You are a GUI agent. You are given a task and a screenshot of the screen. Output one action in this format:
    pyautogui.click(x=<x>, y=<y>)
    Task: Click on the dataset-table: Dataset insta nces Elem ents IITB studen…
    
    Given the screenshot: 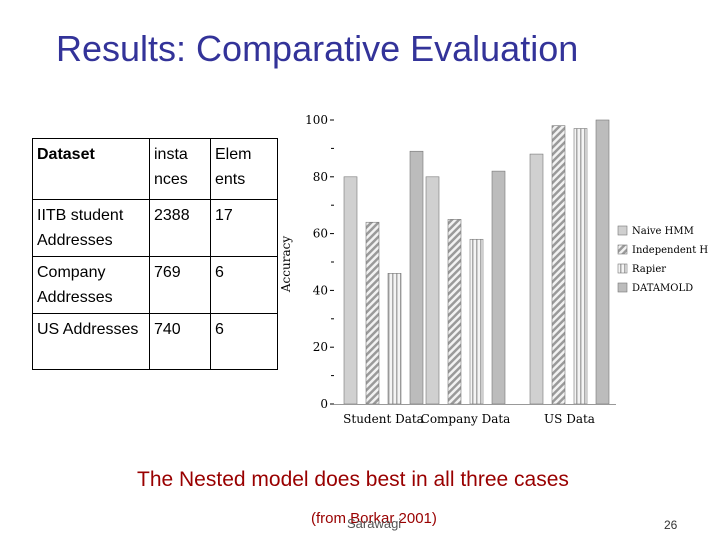 What is the action you would take?
    pyautogui.click(x=155, y=254)
    